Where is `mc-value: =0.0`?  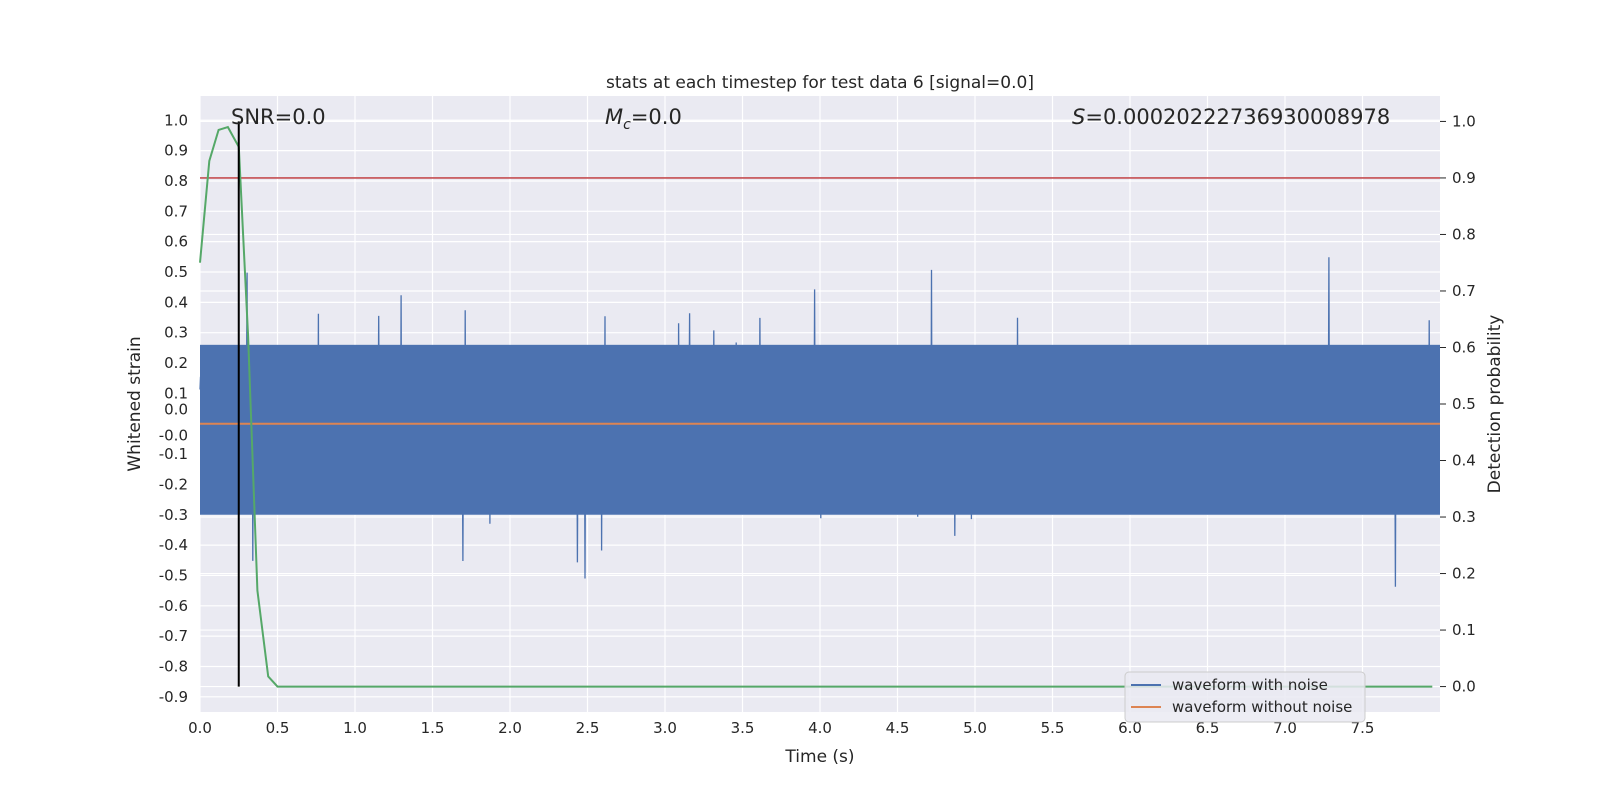 mc-value: =0.0 is located at coordinates (656, 117).